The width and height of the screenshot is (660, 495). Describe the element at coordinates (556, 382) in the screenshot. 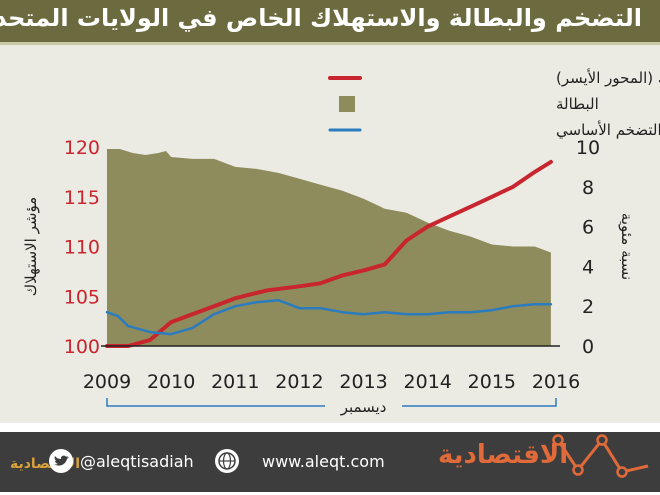

I see `x-tick-label: 2016` at that location.